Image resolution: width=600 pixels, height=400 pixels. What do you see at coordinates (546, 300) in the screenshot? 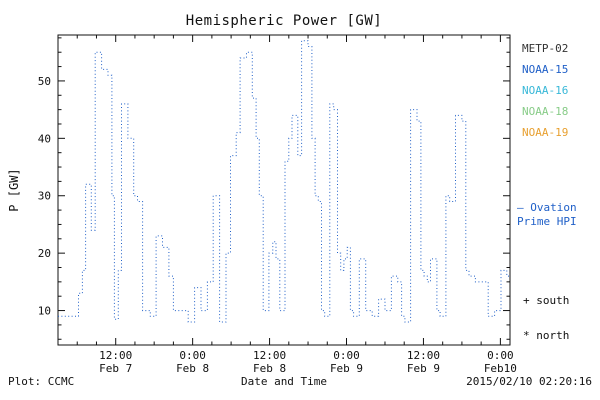
I see `south-marker-legend: + south` at bounding box center [546, 300].